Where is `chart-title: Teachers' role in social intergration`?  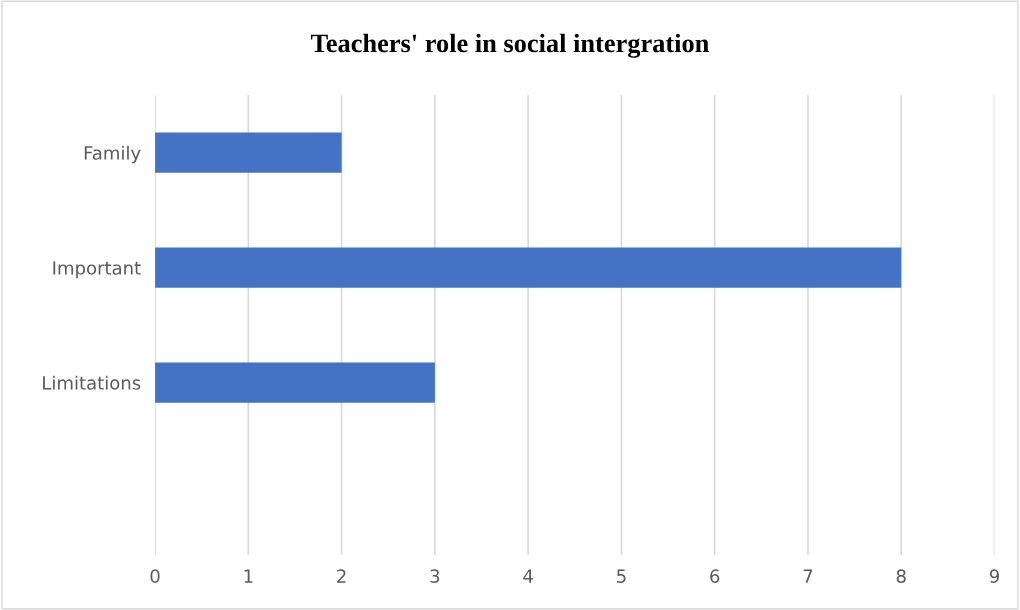 chart-title: Teachers' role in social intergration is located at coordinates (510, 45).